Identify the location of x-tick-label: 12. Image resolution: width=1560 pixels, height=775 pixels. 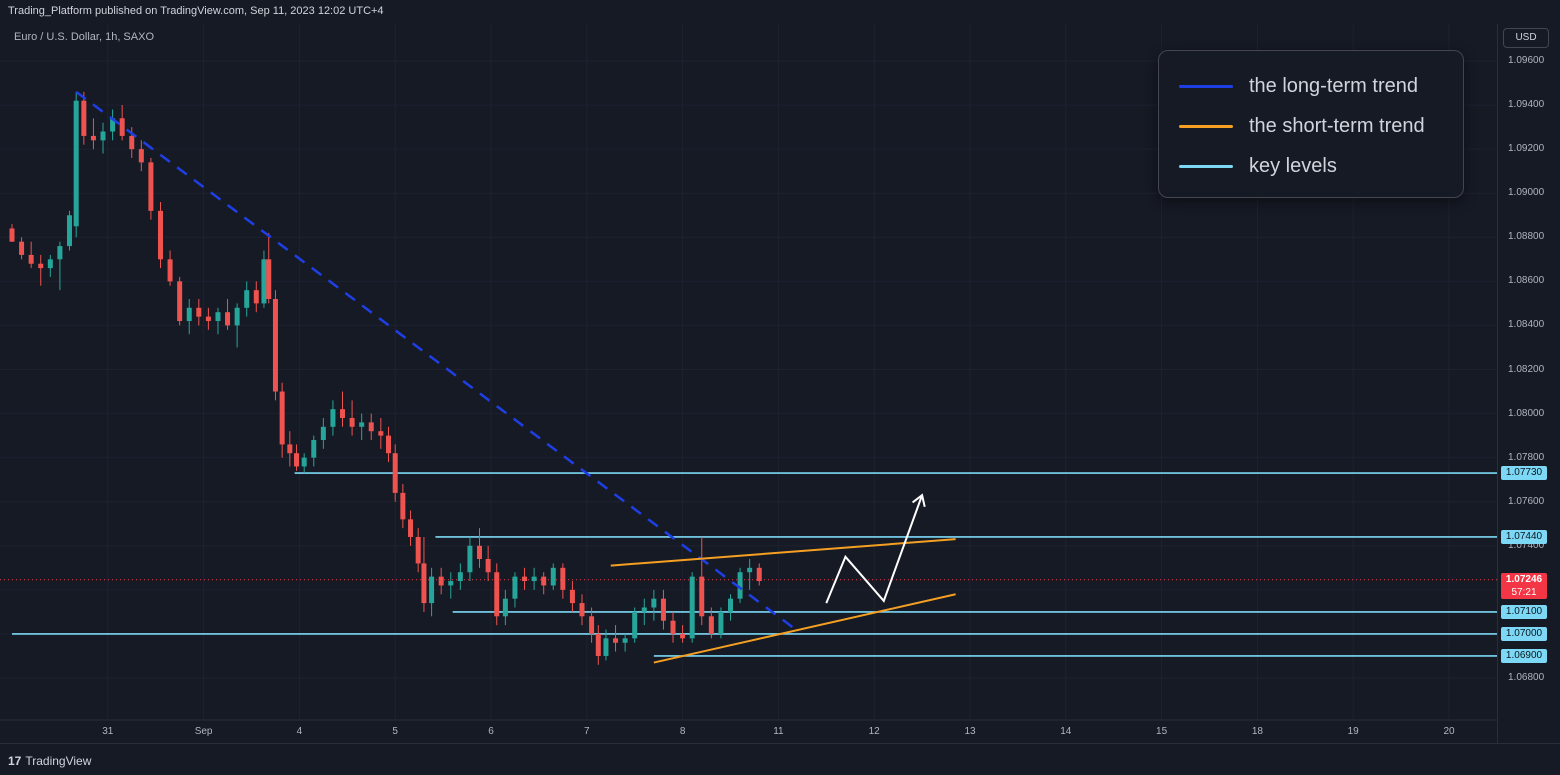
(875, 731).